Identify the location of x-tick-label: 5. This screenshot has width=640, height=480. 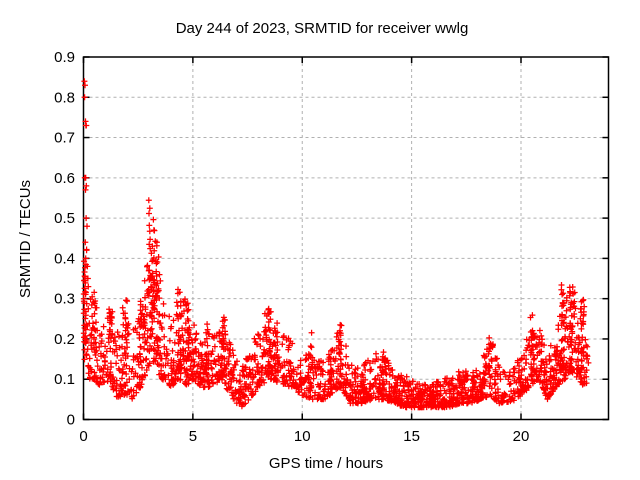
(193, 436).